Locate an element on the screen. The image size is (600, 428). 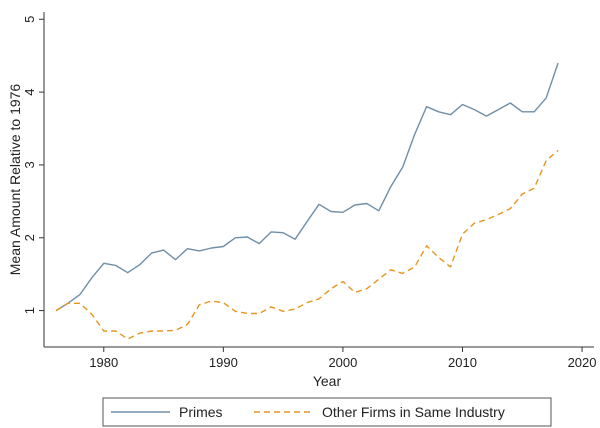
y-tick-label: 3 is located at coordinates (29, 164).